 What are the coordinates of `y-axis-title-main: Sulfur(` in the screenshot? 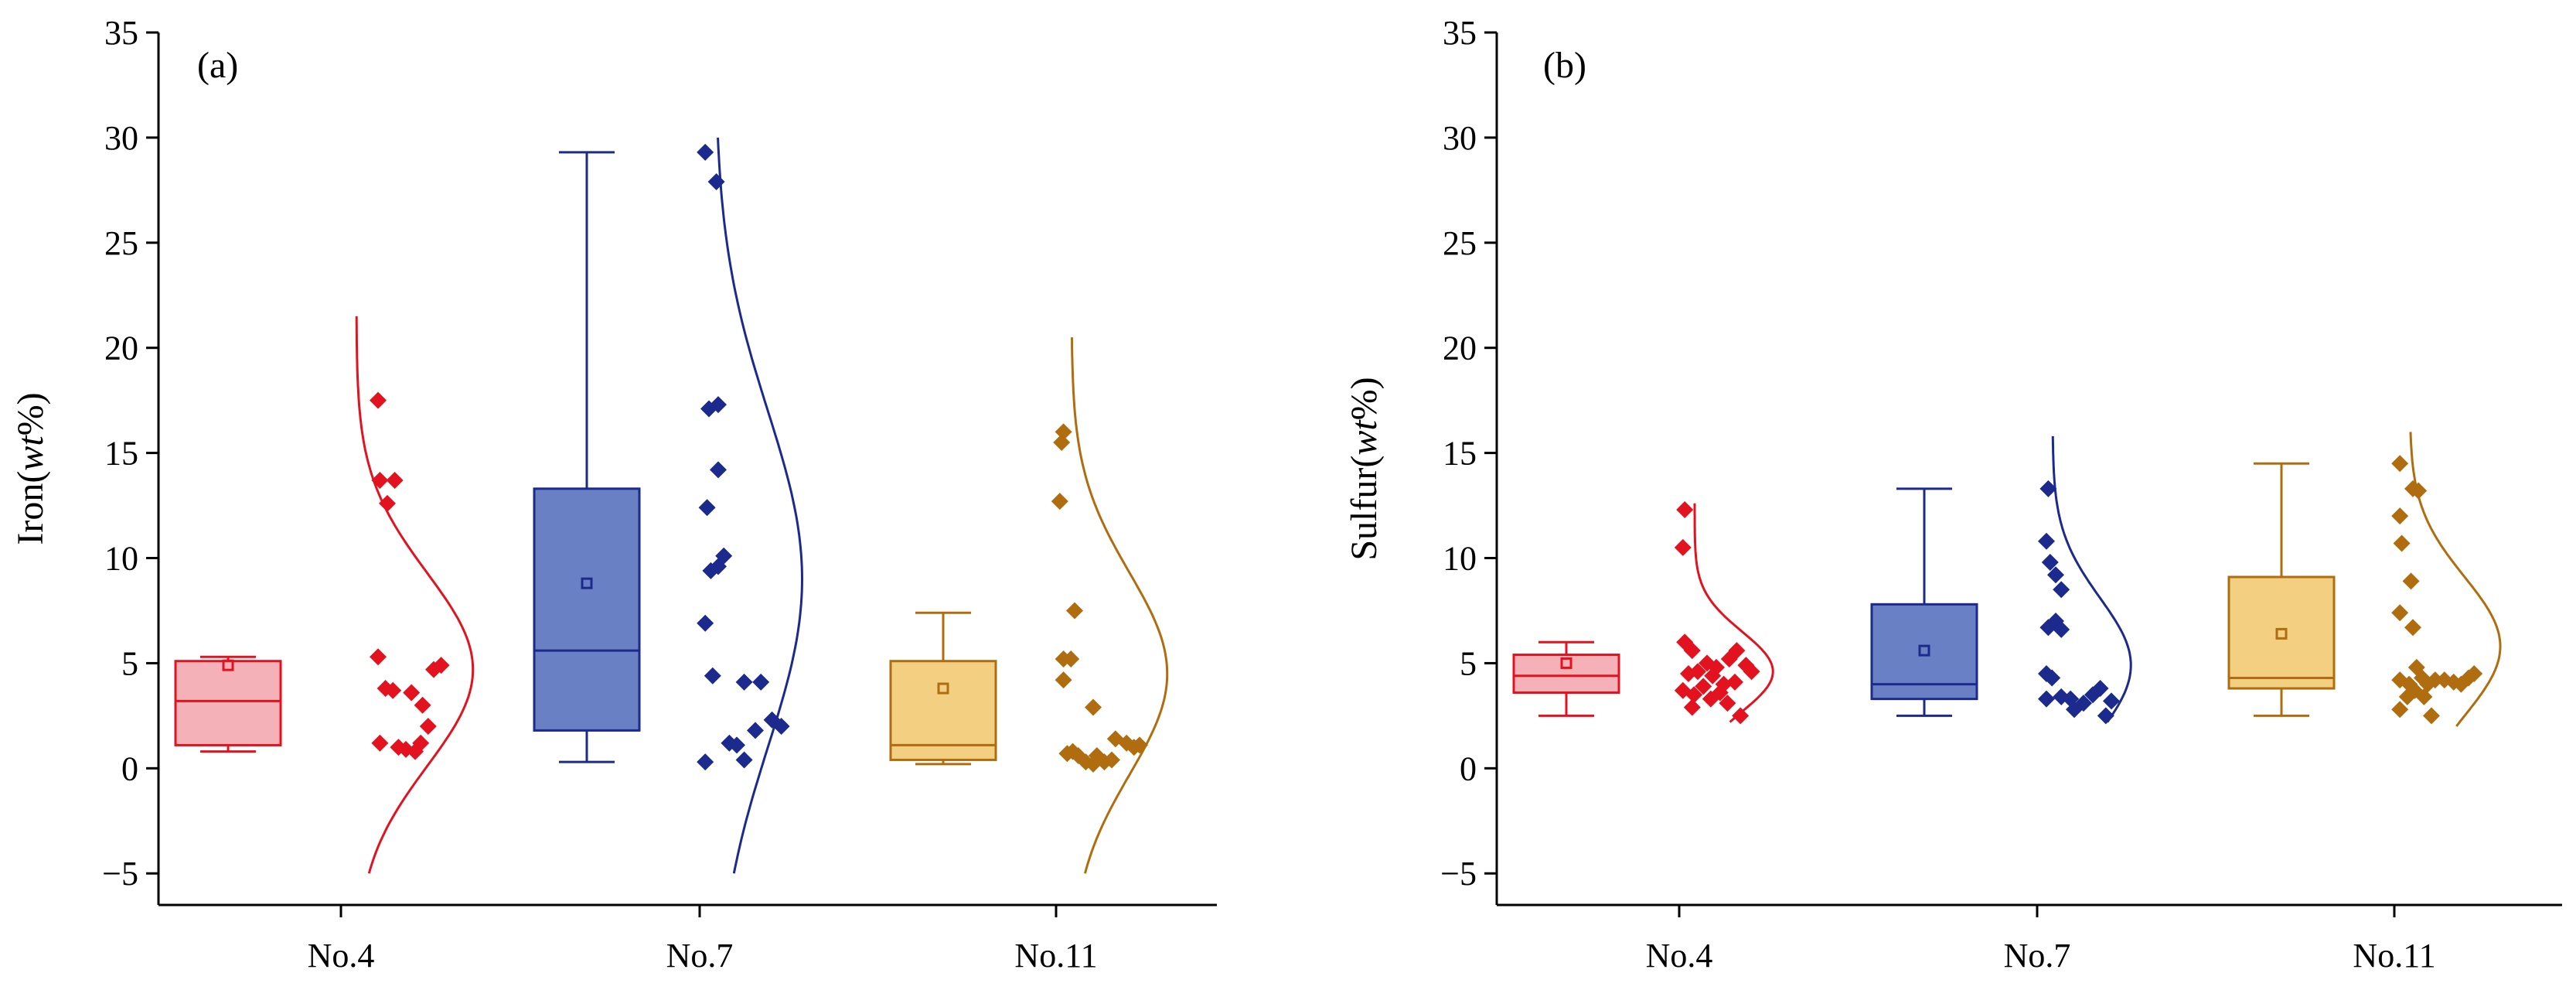 It's located at (1364, 508).